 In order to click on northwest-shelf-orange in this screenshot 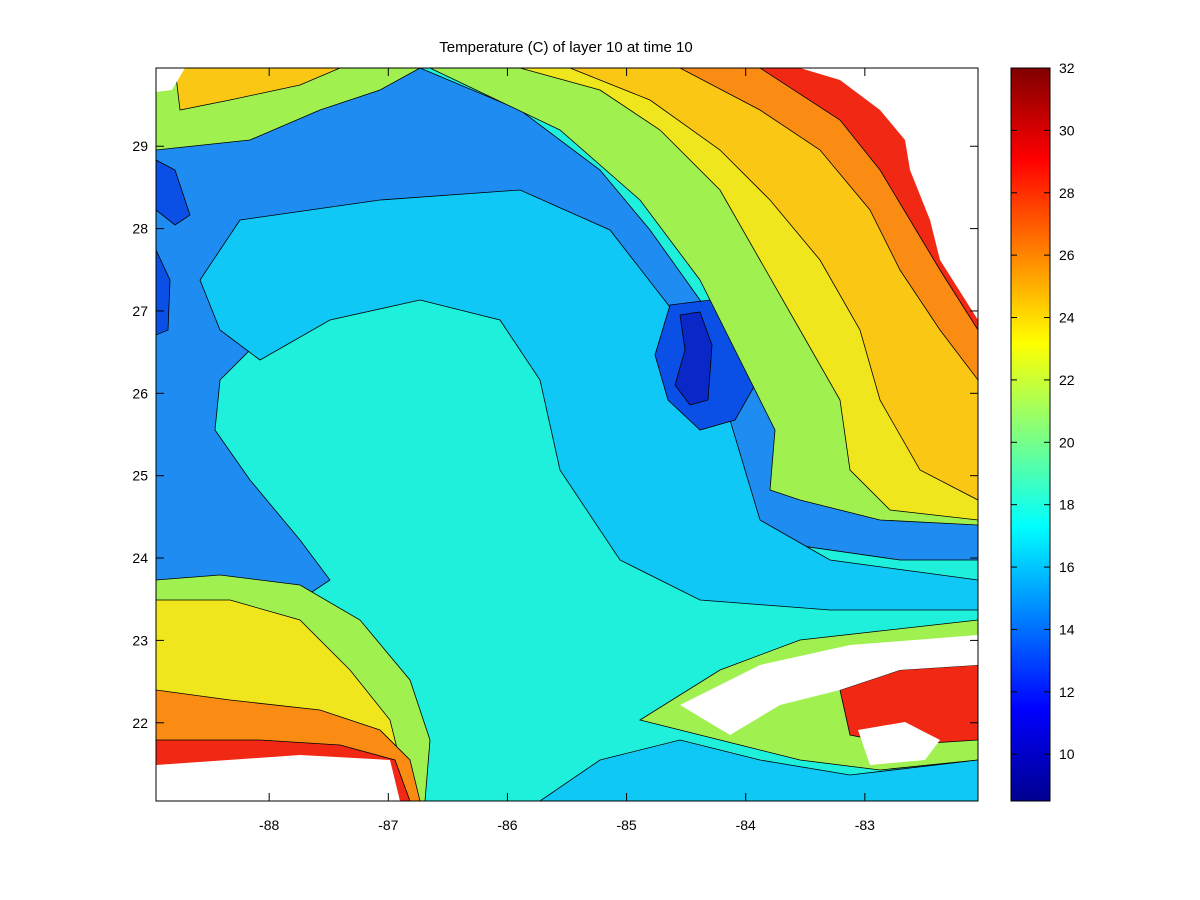, I will do `click(257, 89)`.